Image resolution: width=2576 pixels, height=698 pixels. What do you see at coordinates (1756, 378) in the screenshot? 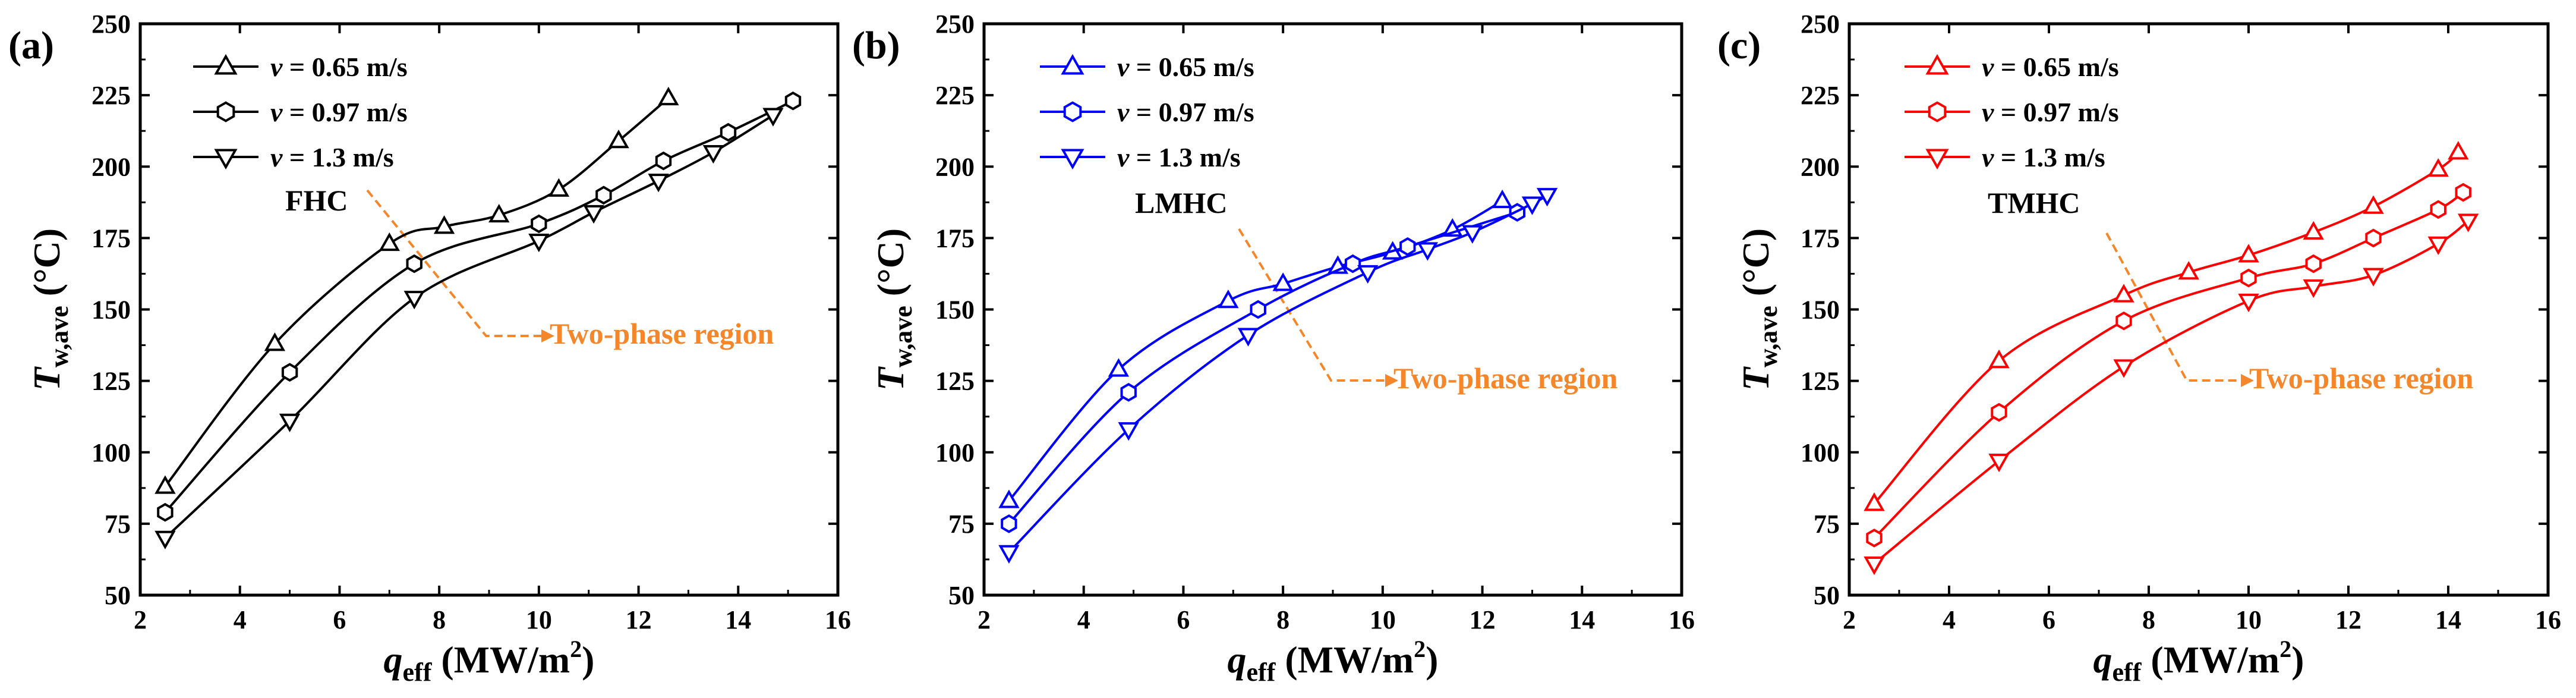
I see `y-label-symbol: T` at bounding box center [1756, 378].